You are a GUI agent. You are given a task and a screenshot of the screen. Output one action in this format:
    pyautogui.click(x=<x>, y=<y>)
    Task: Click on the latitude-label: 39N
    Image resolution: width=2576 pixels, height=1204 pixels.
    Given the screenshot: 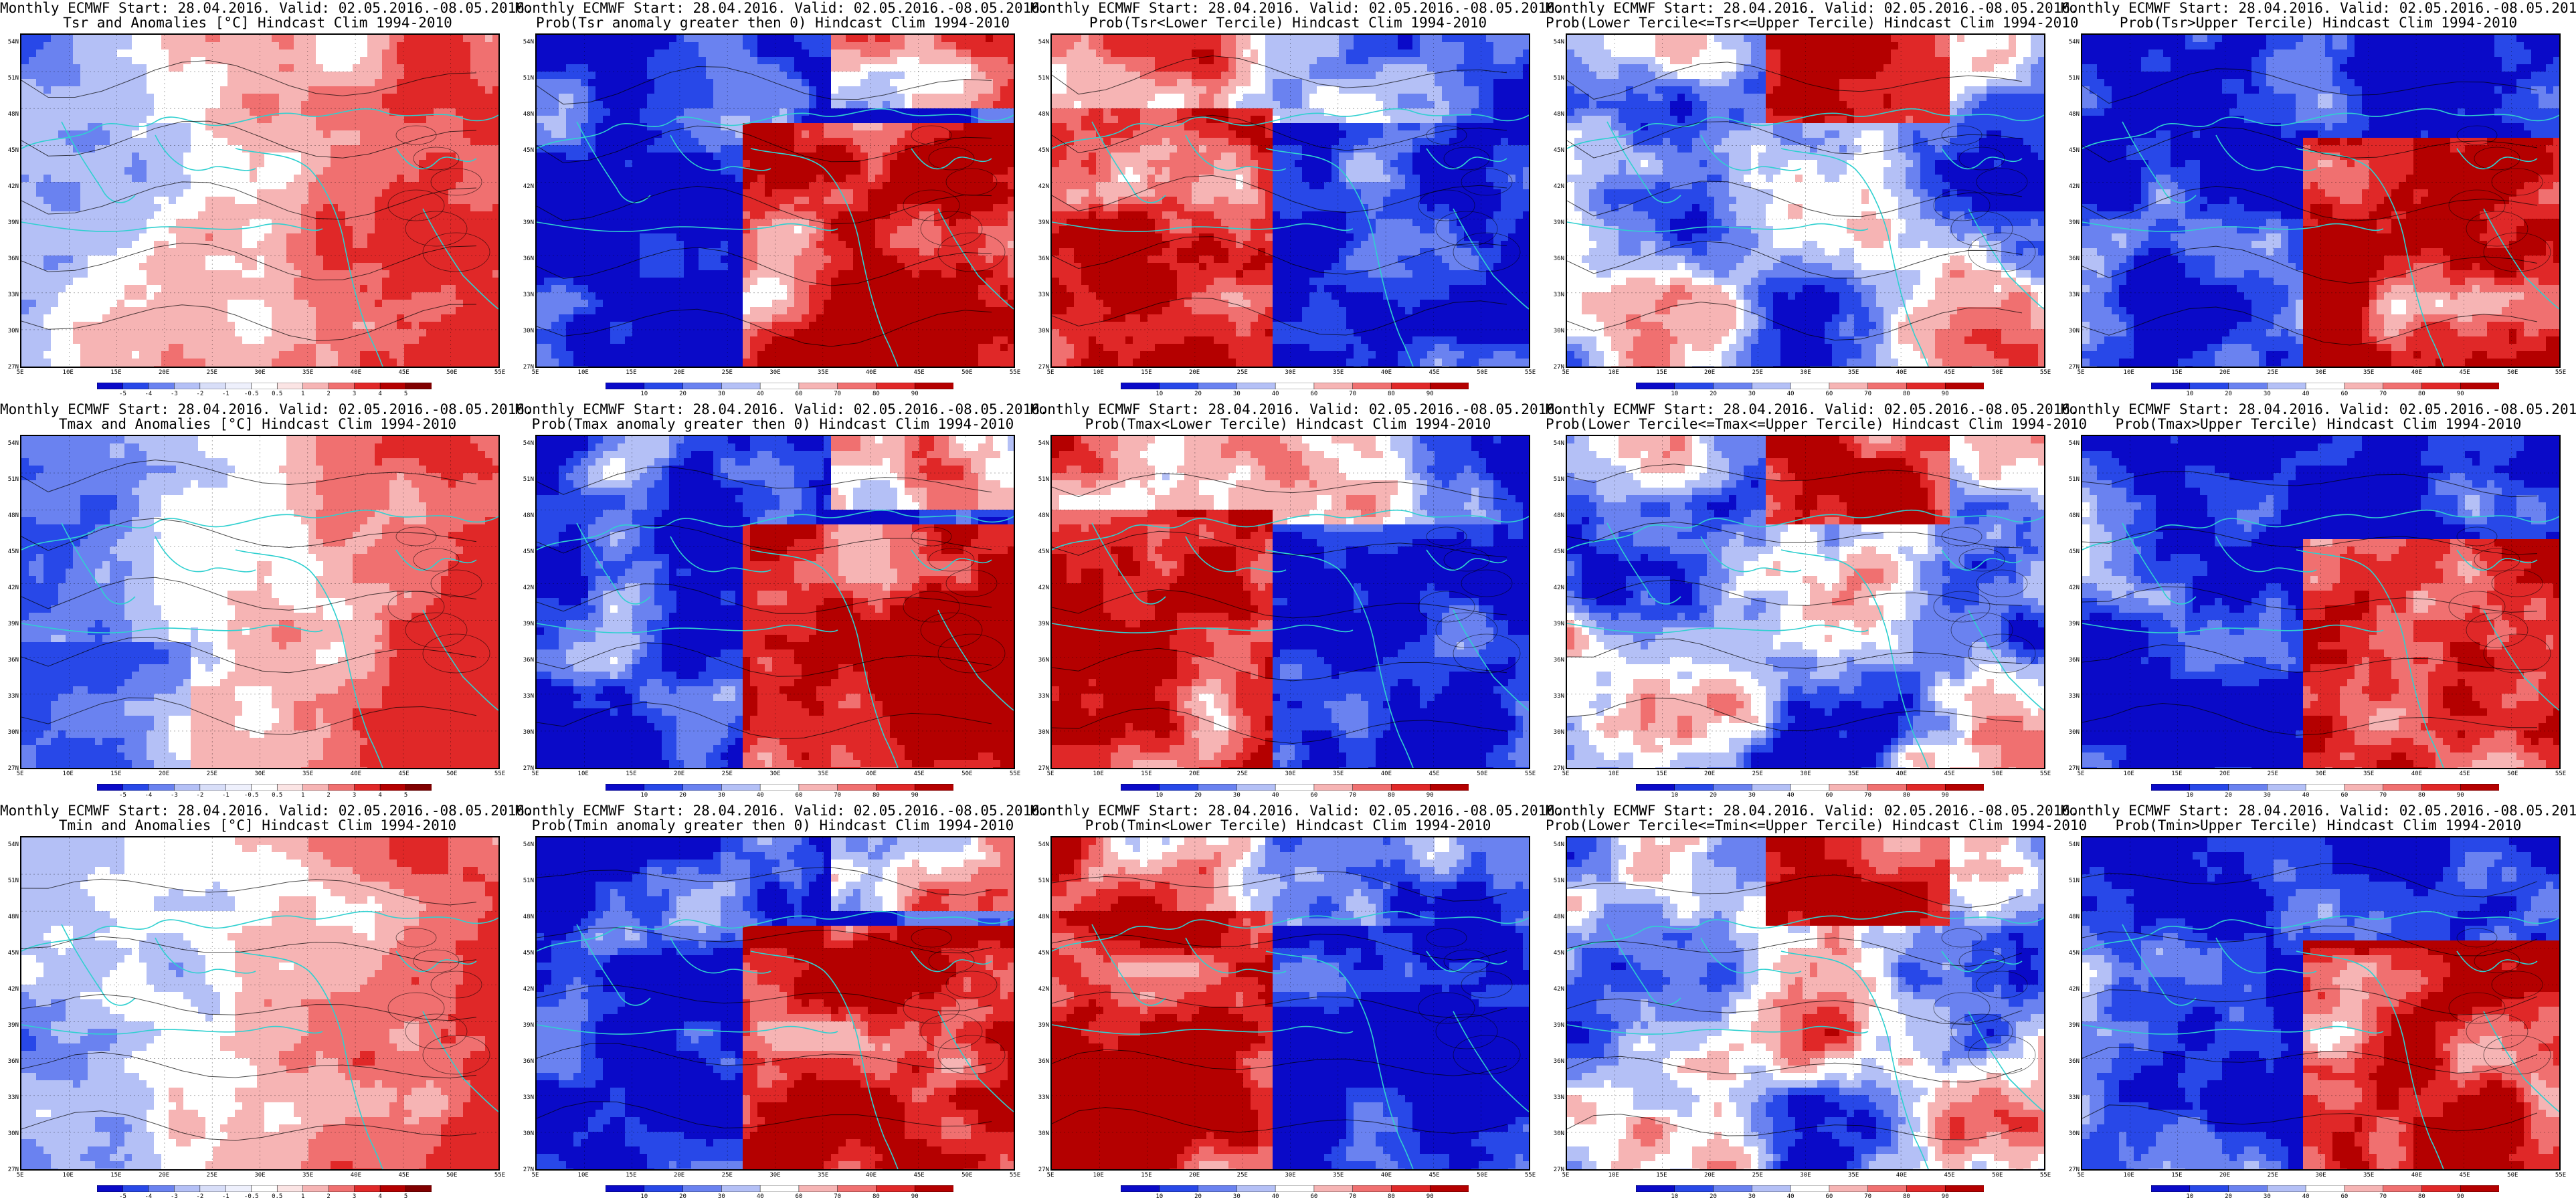 What is the action you would take?
    pyautogui.click(x=2071, y=624)
    